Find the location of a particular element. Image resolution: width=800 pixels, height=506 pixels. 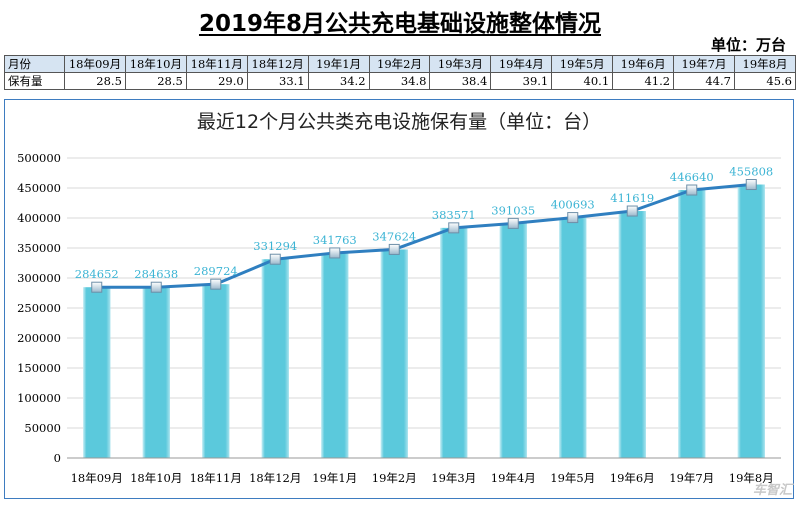

table-value-cell: 39.1 is located at coordinates (521, 81).